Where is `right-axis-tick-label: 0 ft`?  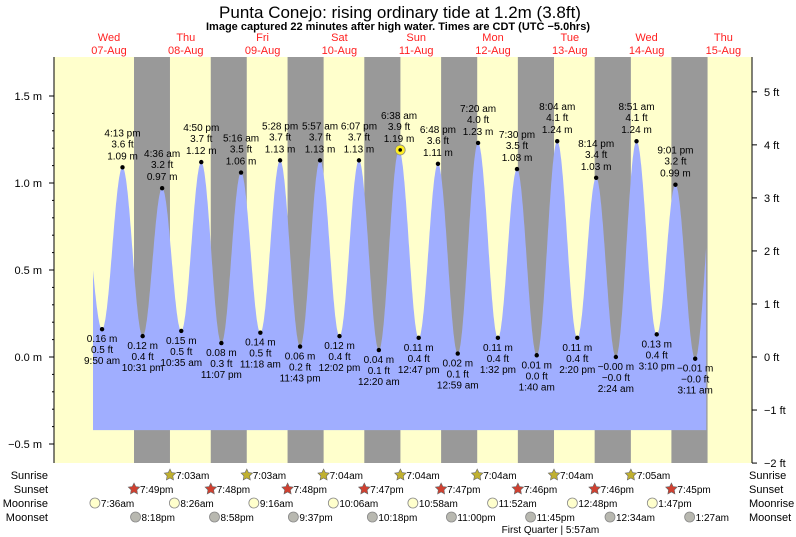 right-axis-tick-label: 0 ft is located at coordinates (771, 358).